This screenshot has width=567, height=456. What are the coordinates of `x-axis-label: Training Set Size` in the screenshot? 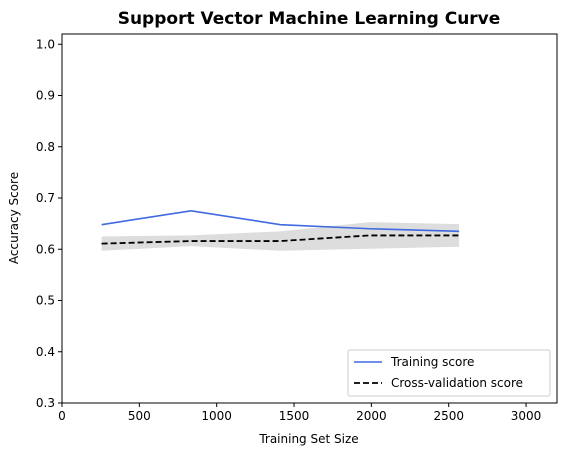 It's located at (308, 439).